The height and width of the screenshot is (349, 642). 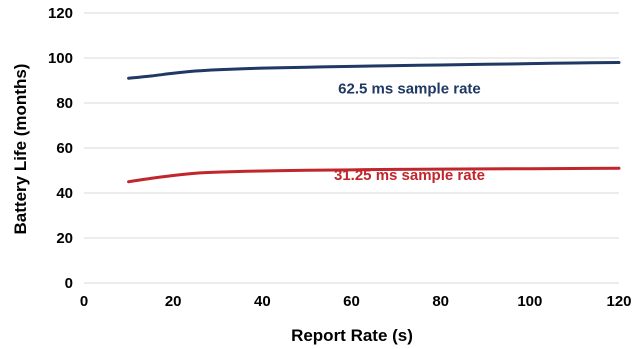 I want to click on y-tick-label-0: 0, so click(x=69, y=283).